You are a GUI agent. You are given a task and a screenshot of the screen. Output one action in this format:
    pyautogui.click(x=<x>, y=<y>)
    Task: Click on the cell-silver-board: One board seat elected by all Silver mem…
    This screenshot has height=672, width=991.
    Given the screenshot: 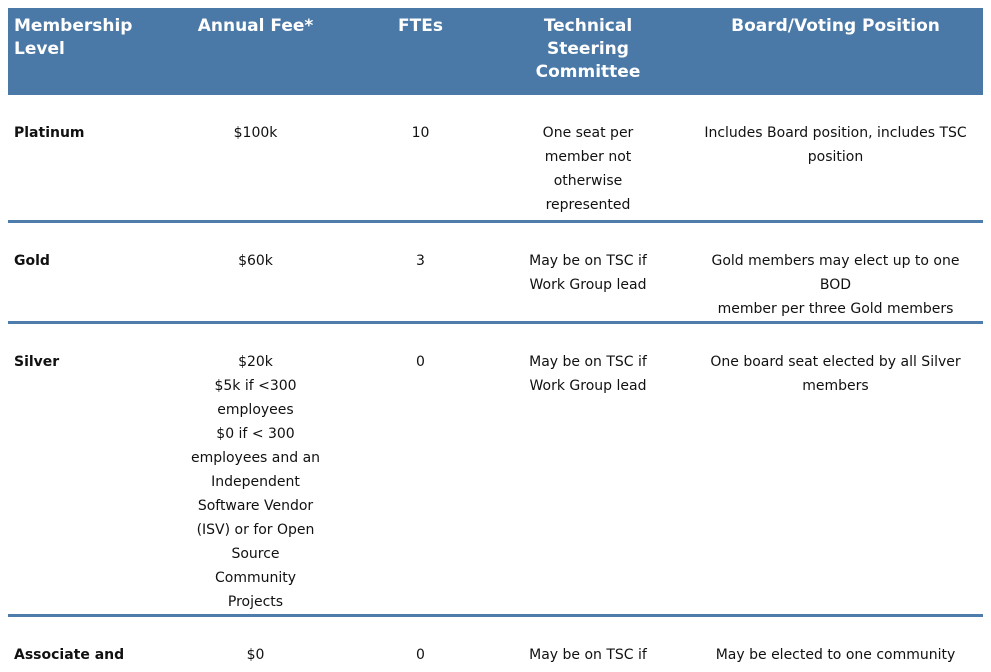 What is the action you would take?
    pyautogui.click(x=835, y=469)
    